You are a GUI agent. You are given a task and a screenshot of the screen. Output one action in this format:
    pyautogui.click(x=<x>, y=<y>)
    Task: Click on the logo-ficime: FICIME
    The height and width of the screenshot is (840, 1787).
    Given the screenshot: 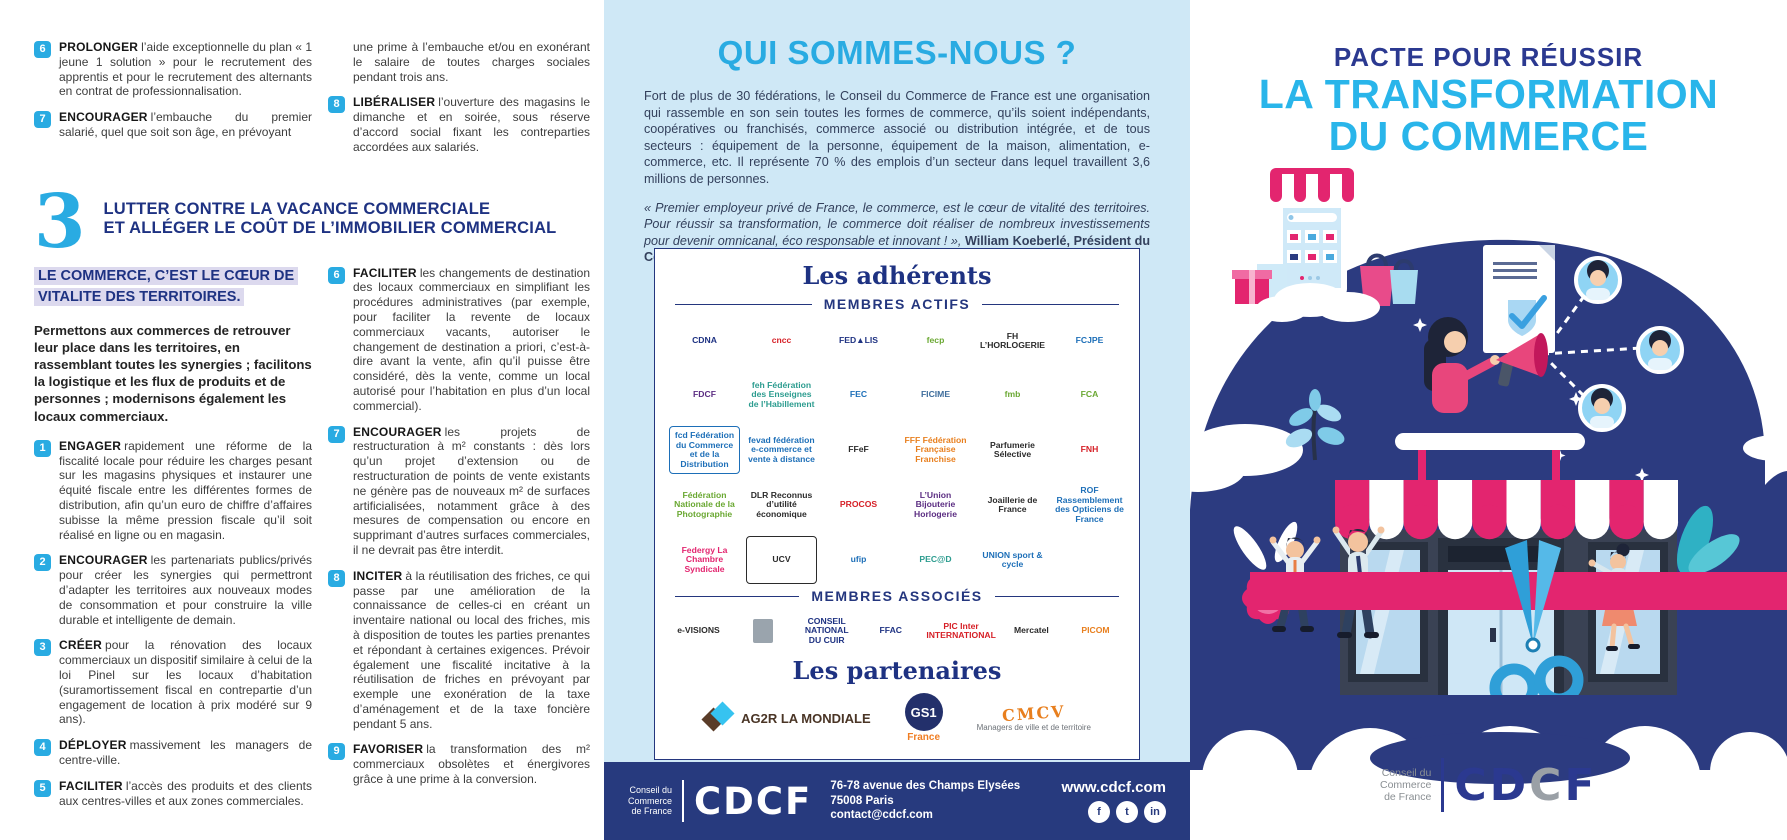 What is the action you would take?
    pyautogui.click(x=935, y=394)
    